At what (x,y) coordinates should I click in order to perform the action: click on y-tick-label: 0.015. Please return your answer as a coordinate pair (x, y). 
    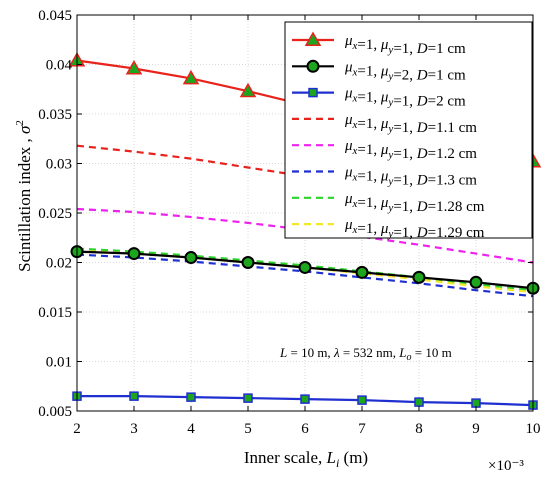
    Looking at the image, I should click on (55, 313).